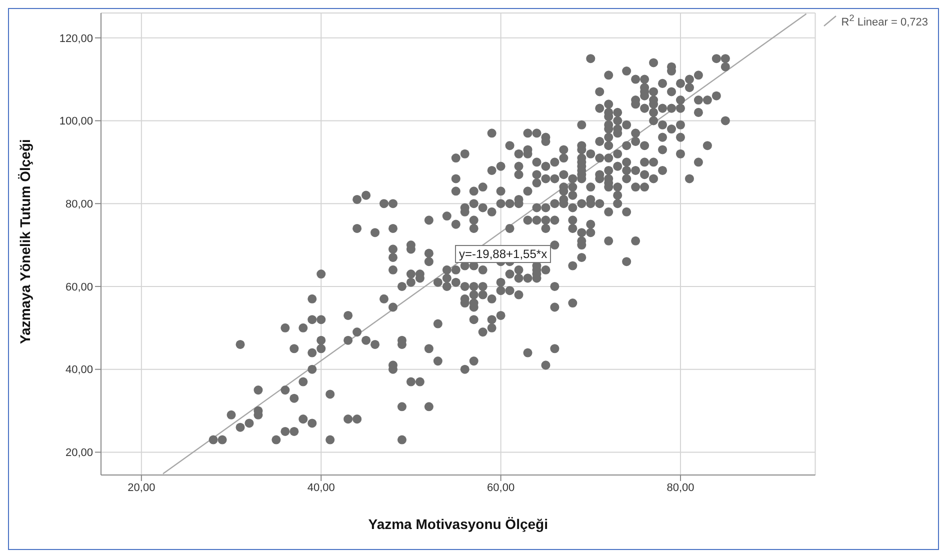 This screenshot has height=558, width=947. I want to click on annotation: y=-19,88+1,55*x, so click(503, 254).